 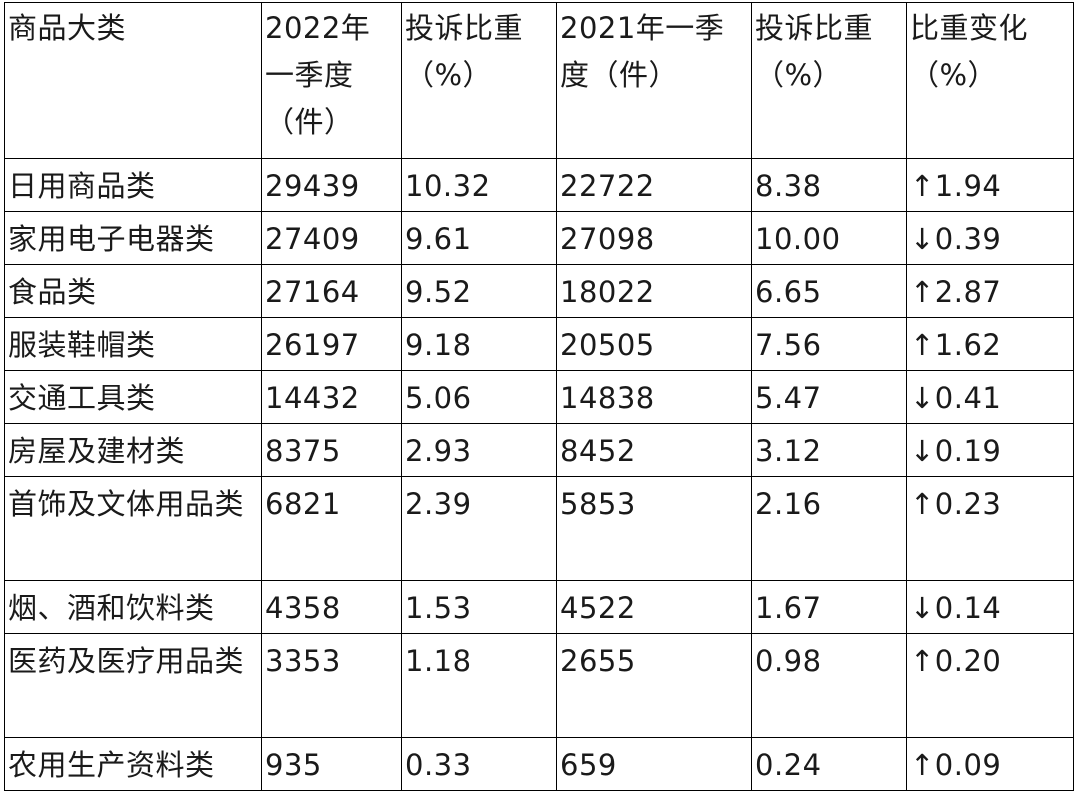 I want to click on table-row: 食品类 27164 9.52 18022 6.65 ↑2.87, so click(x=539, y=291).